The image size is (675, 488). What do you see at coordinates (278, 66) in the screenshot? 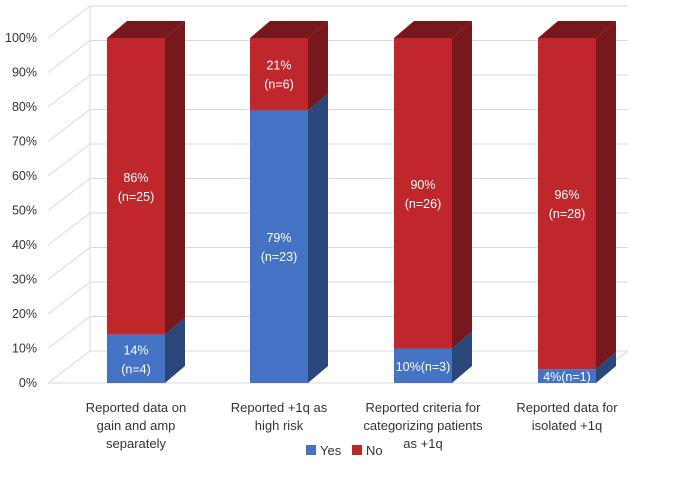
I see `data-label: 21%` at bounding box center [278, 66].